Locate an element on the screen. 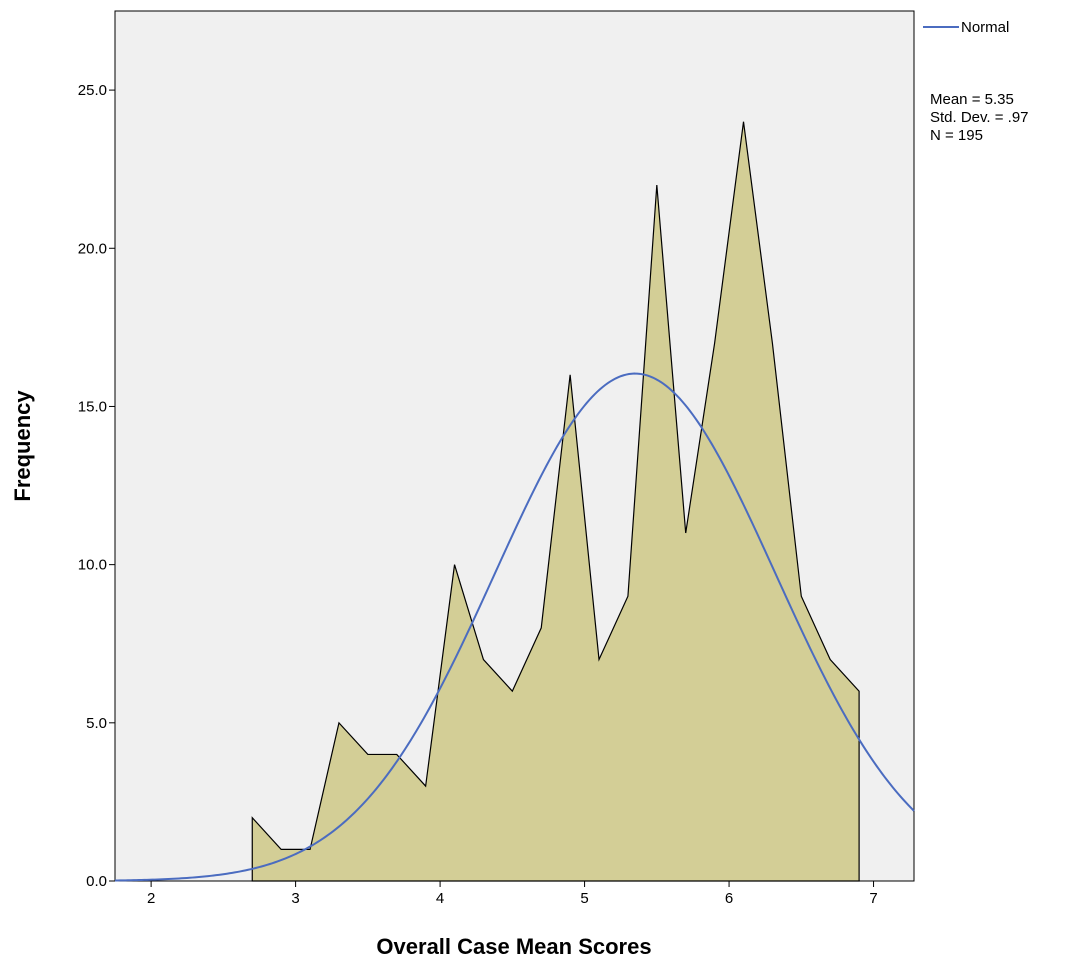 This screenshot has height=974, width=1076. x-tick-label: 4 is located at coordinates (440, 898).